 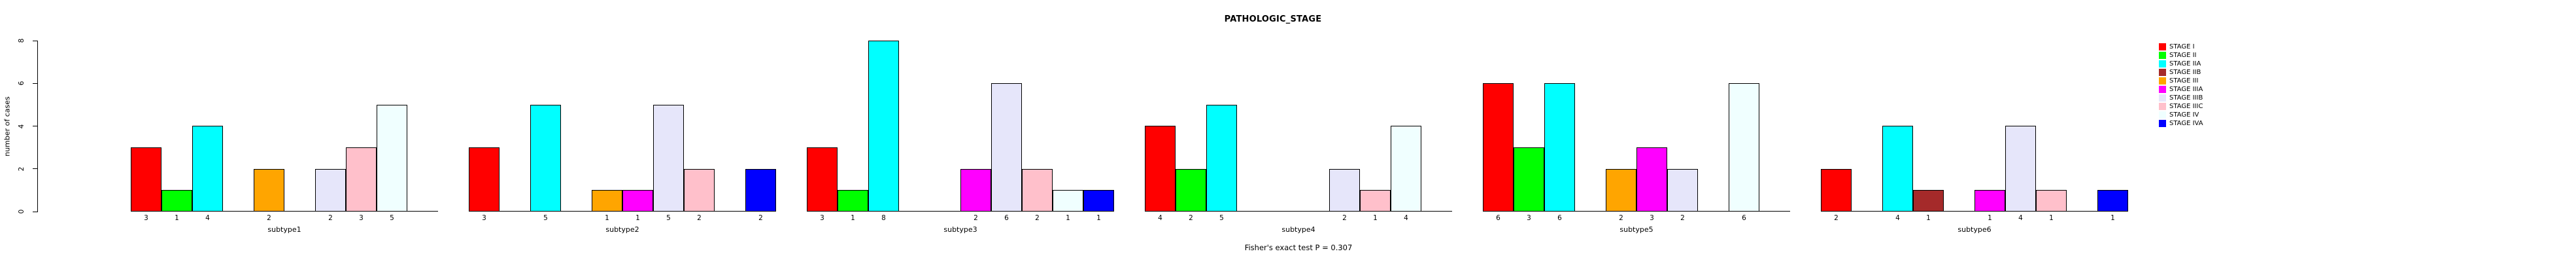 I want to click on group-label: subtype4, so click(x=1298, y=229).